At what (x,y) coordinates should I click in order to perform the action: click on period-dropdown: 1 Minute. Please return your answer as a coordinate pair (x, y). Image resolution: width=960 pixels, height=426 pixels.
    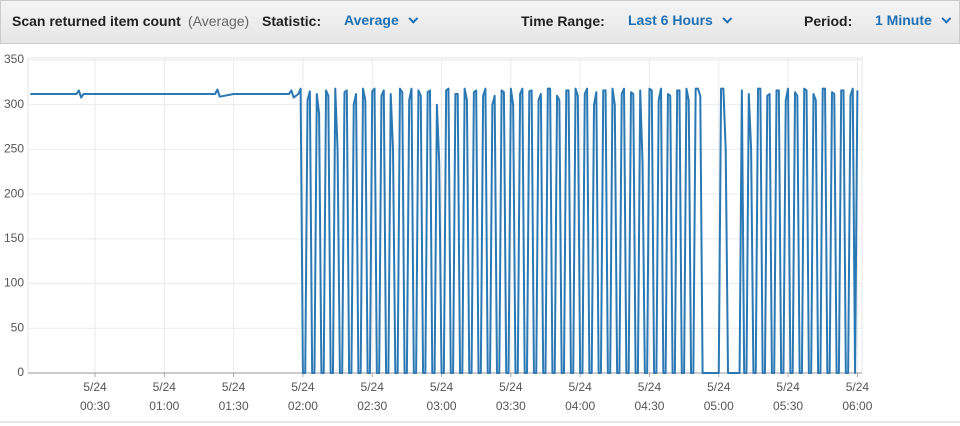
    Looking at the image, I should click on (911, 20).